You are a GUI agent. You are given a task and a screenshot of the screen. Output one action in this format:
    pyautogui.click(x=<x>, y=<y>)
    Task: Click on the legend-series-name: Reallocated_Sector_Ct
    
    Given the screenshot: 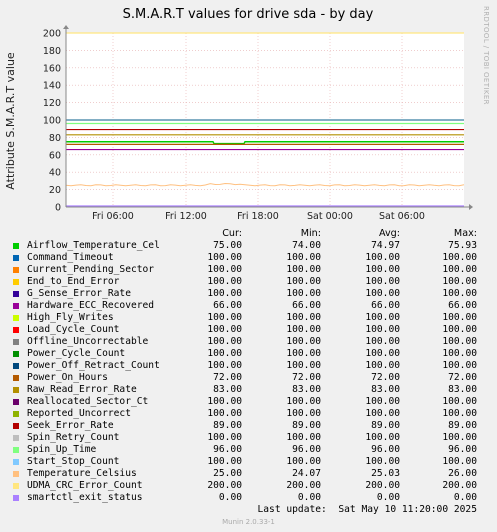 What is the action you would take?
    pyautogui.click(x=88, y=401)
    